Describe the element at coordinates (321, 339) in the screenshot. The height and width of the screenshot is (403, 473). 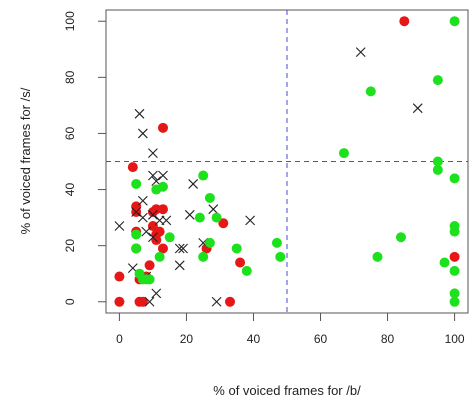
I see `x-tick-label: 60` at that location.